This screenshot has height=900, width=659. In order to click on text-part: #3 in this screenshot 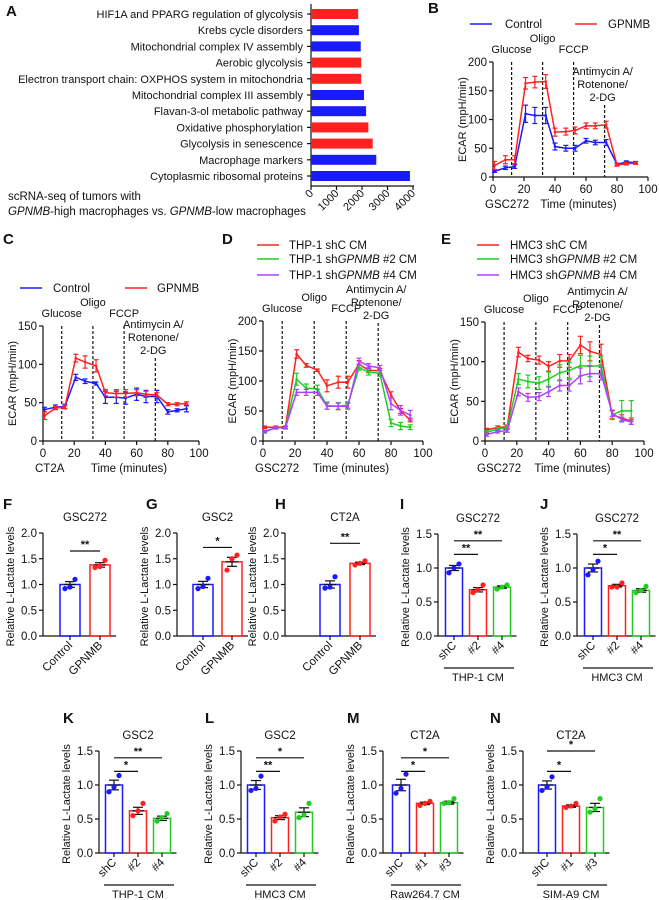, I will do `click(446, 866)`.